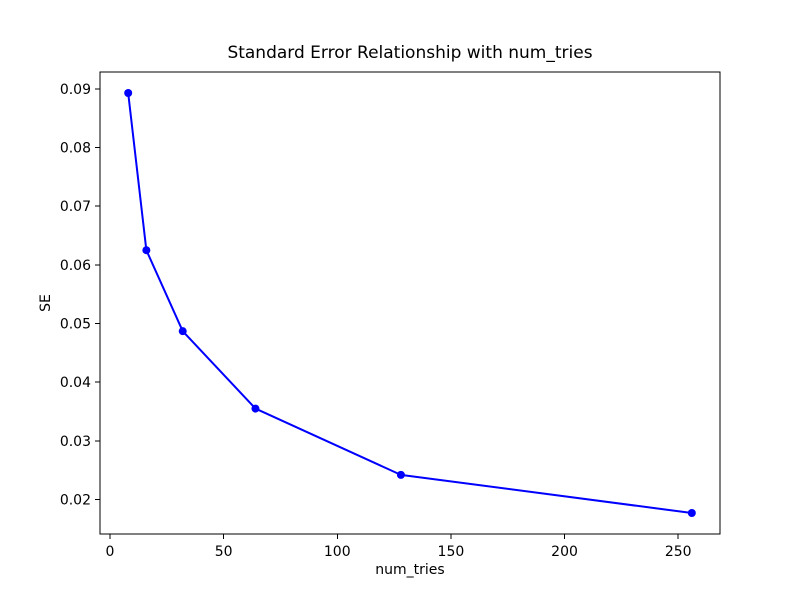 This screenshot has width=800, height=600. Describe the element at coordinates (564, 552) in the screenshot. I see `x-tick-label: 200` at that location.